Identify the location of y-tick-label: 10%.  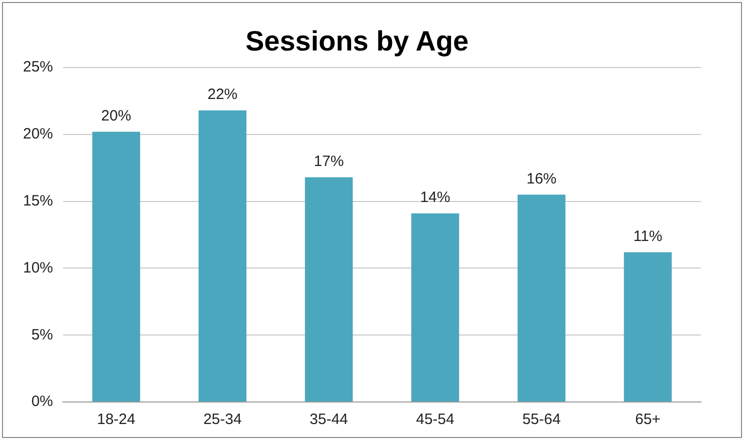
(38, 267).